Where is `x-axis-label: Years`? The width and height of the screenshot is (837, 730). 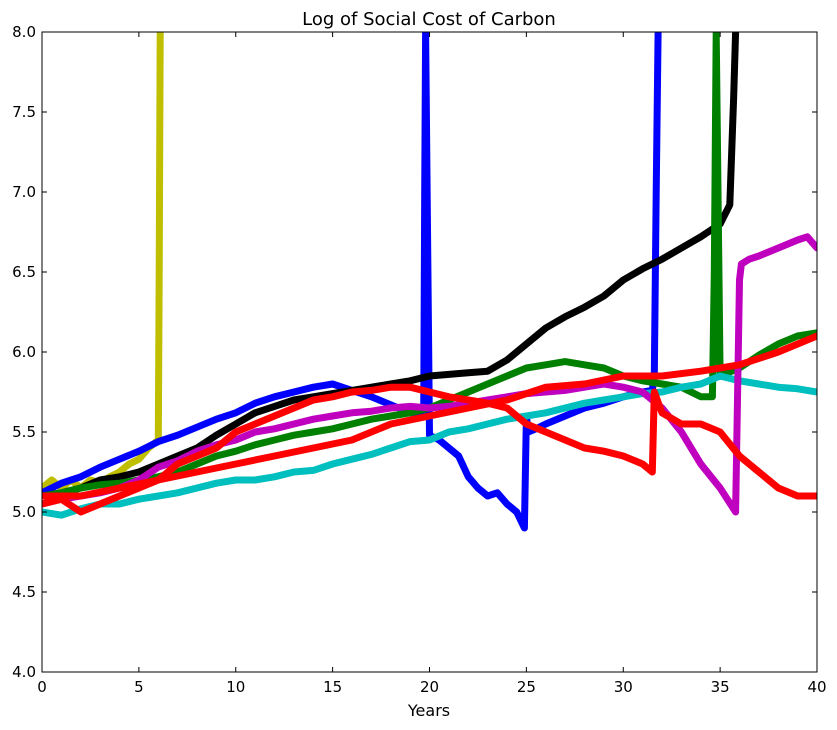
x-axis-label: Years is located at coordinates (428, 710).